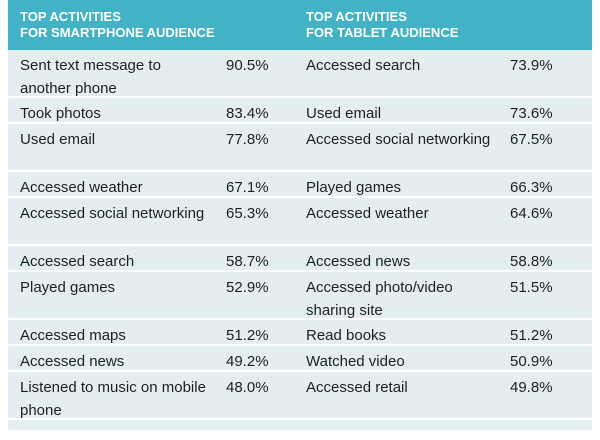 This screenshot has height=440, width=600. What do you see at coordinates (72, 361) in the screenshot?
I see `smartphone-activity: Accessed news` at bounding box center [72, 361].